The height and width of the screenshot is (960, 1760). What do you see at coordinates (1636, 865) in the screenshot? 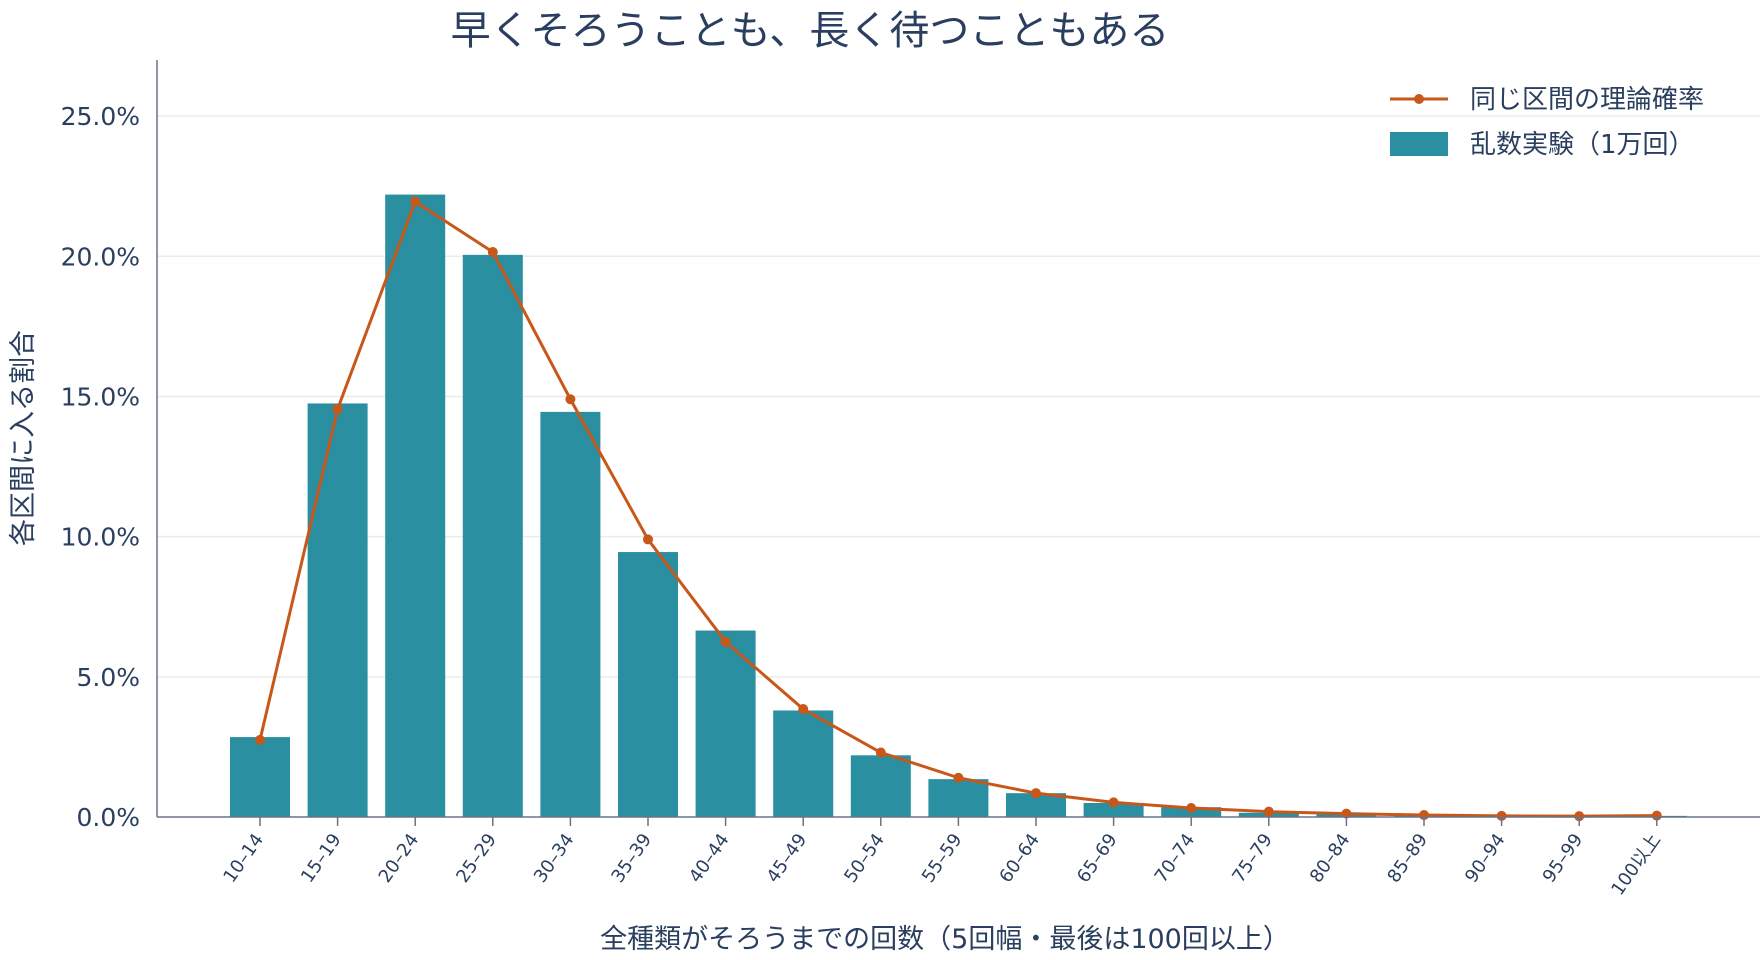
I see `x-tick-label: 100以上` at bounding box center [1636, 865].